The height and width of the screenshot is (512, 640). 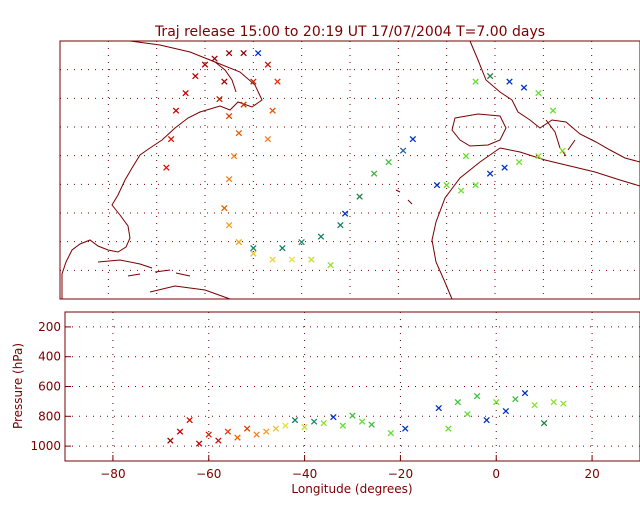 What do you see at coordinates (404, 197) in the screenshot?
I see `atlantic-islands` at bounding box center [404, 197].